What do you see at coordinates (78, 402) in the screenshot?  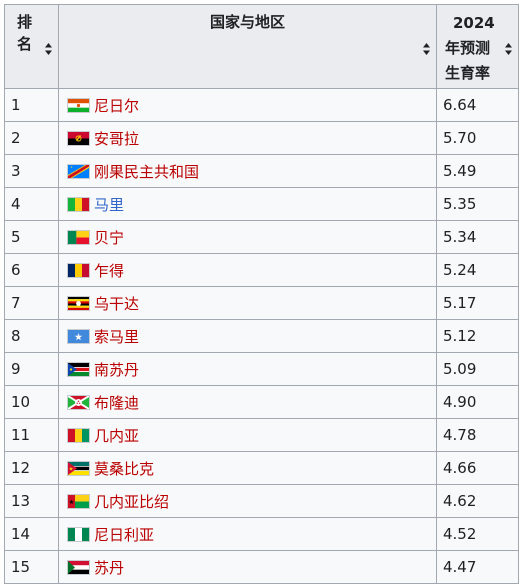 I see `burundi-flag-icon` at bounding box center [78, 402].